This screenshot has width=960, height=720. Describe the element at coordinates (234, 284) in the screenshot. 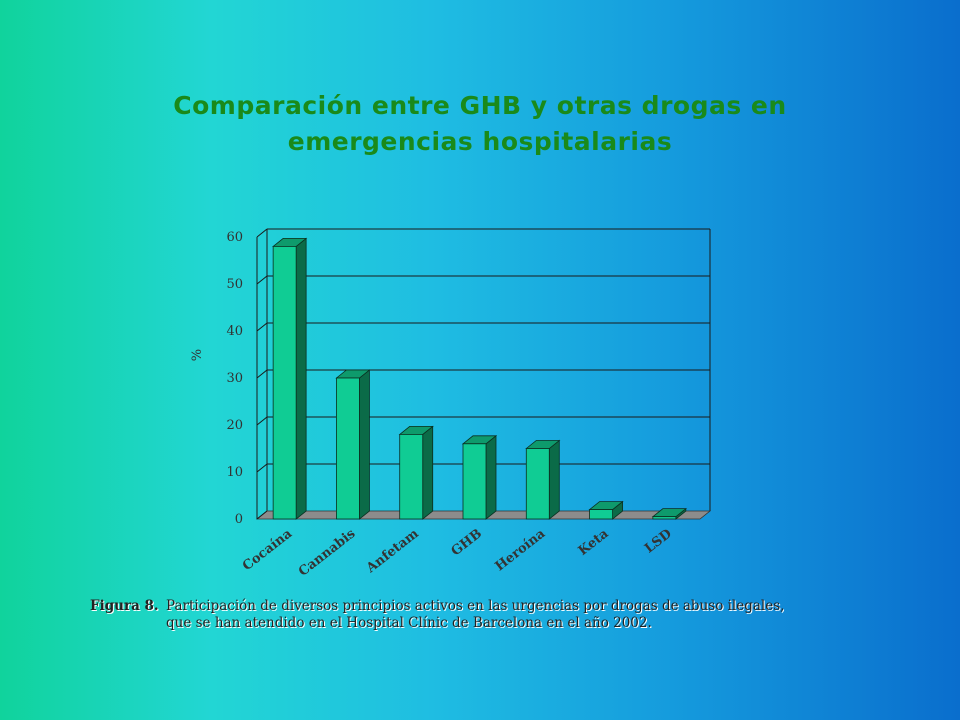

I see `y-tick-label: 50` at that location.